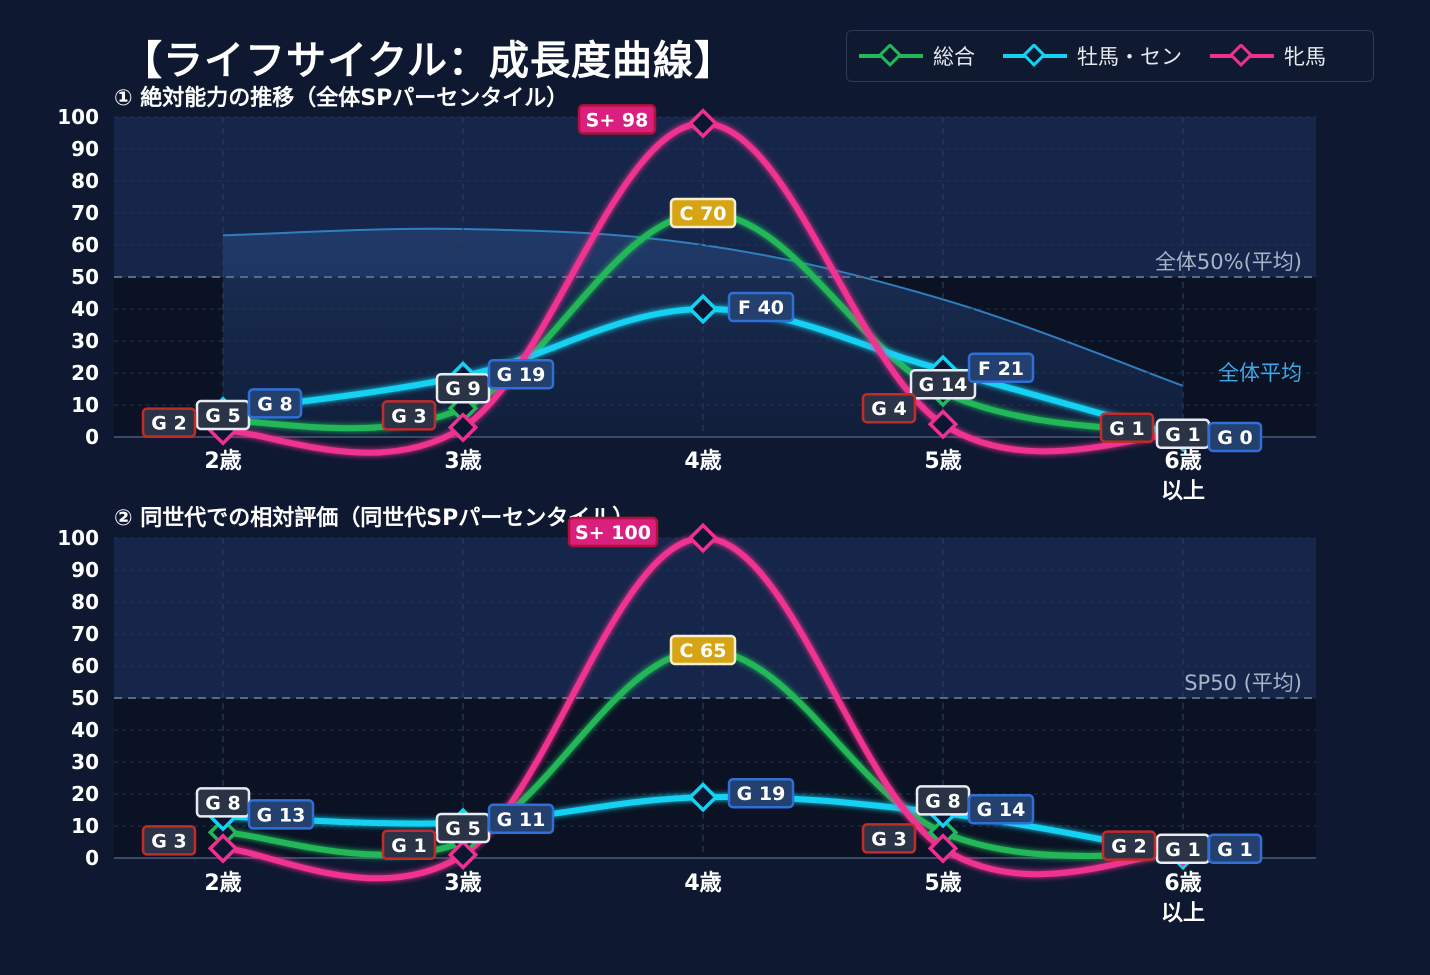 Image resolution: width=1430 pixels, height=975 pixels. I want to click on series-2-data-label: G 4, so click(889, 408).